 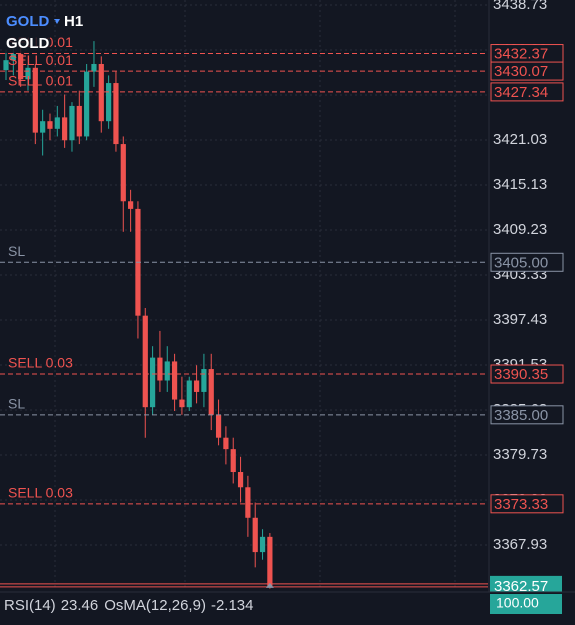 I want to click on indicator-scale-box, so click(x=526, y=604).